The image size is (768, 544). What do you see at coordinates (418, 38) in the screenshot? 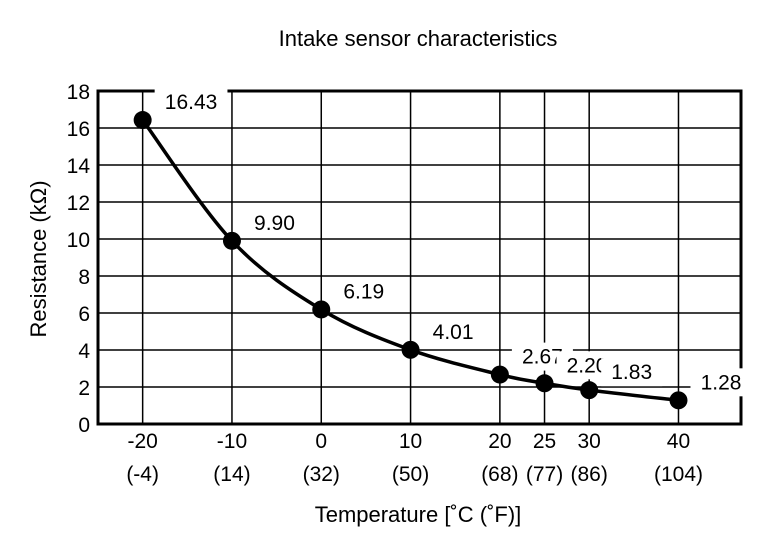
I see `chart-title: Intake sensor characteristics` at bounding box center [418, 38].